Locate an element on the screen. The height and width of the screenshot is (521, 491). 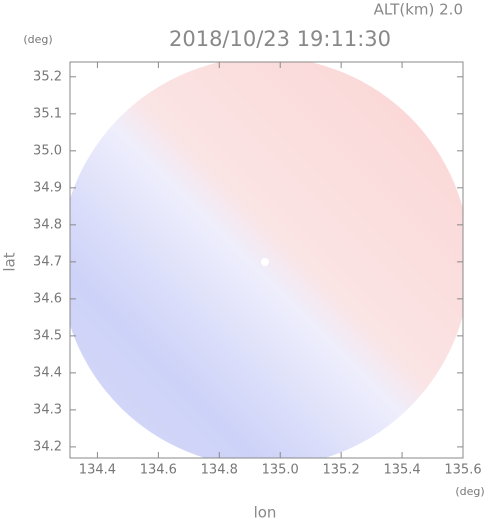
y-tick-label: 35.2 is located at coordinates (47, 76).